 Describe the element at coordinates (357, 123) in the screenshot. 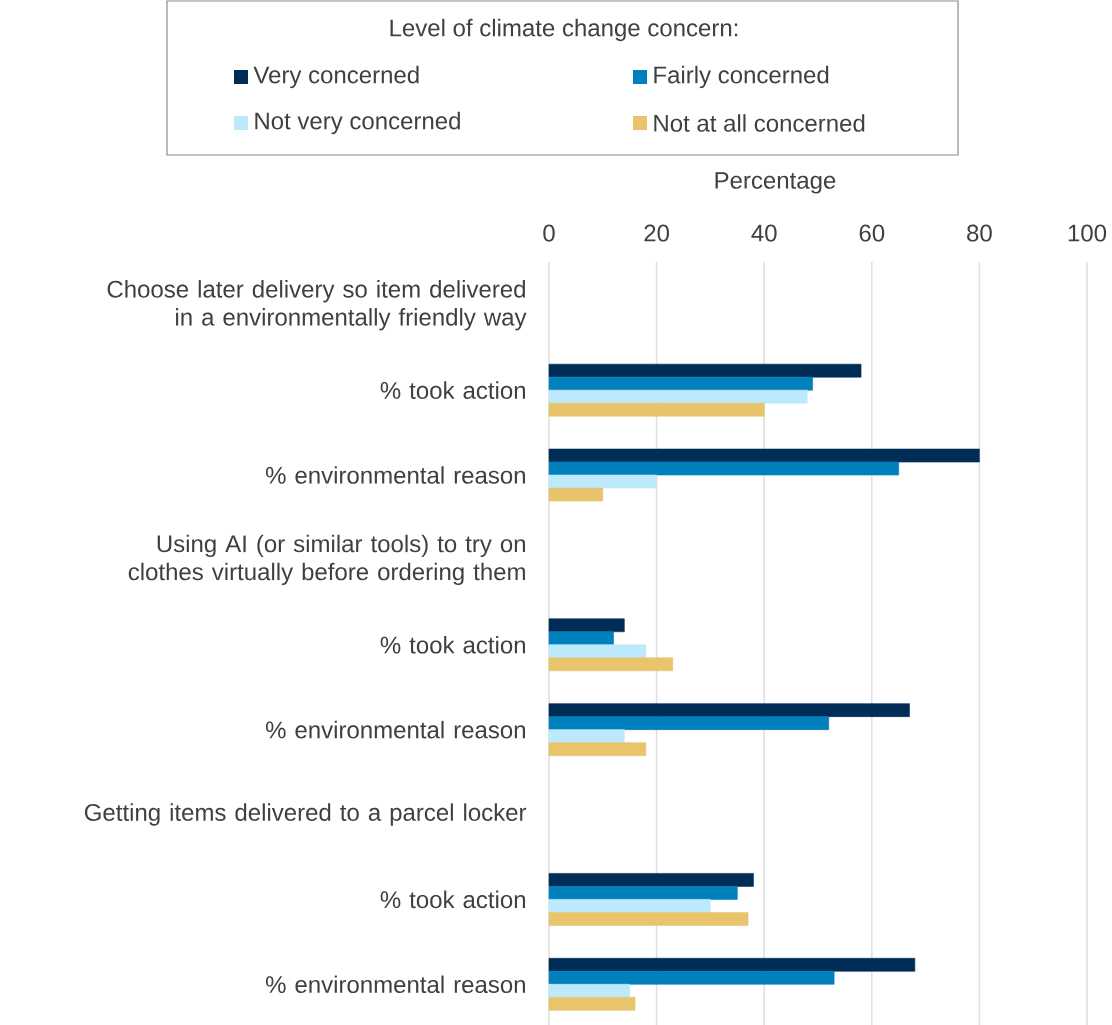

I see `legend-label: Not very concerned` at that location.